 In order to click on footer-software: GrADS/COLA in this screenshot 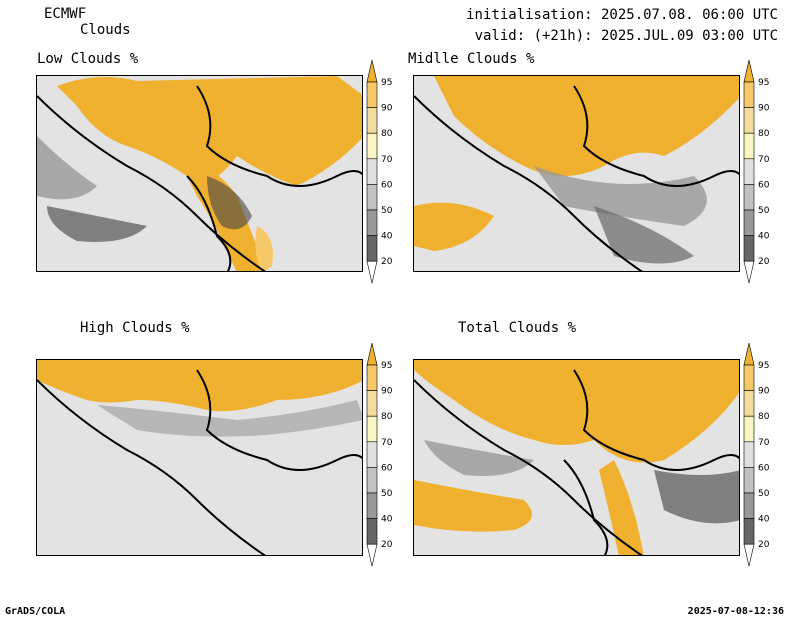, I will do `click(35, 611)`.